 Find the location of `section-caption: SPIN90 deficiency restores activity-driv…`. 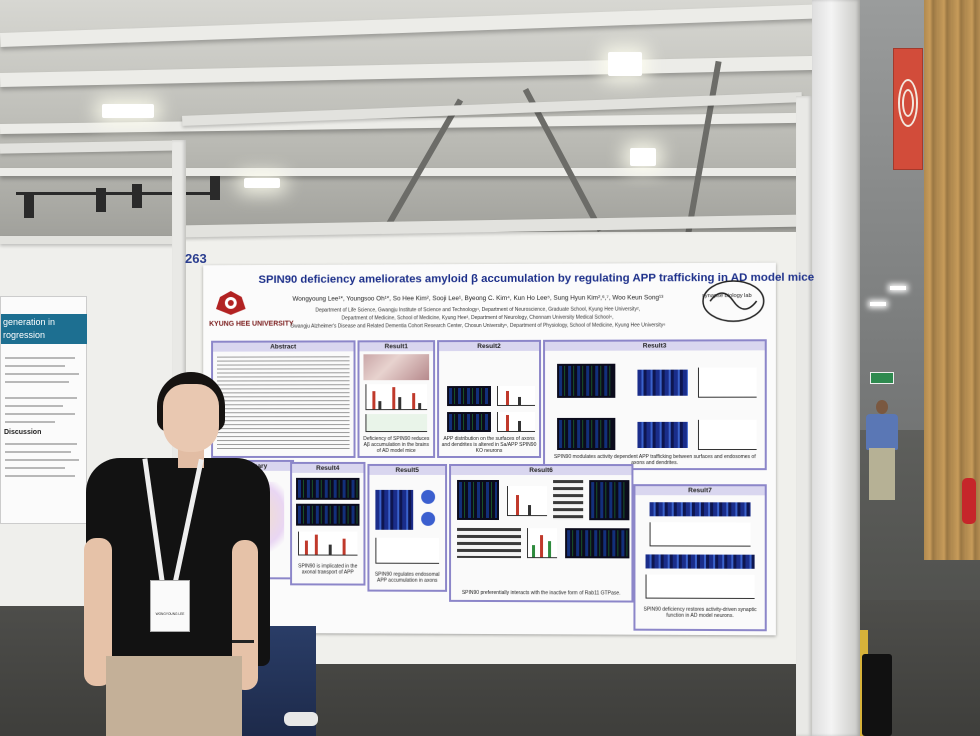

section-caption: SPIN90 deficiency restores activity-driv… is located at coordinates (700, 613).